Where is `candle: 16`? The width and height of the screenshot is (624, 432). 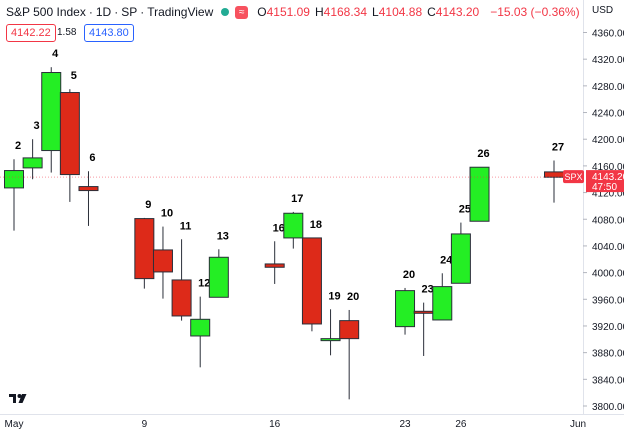
candle: 16 is located at coordinates (274, 253).